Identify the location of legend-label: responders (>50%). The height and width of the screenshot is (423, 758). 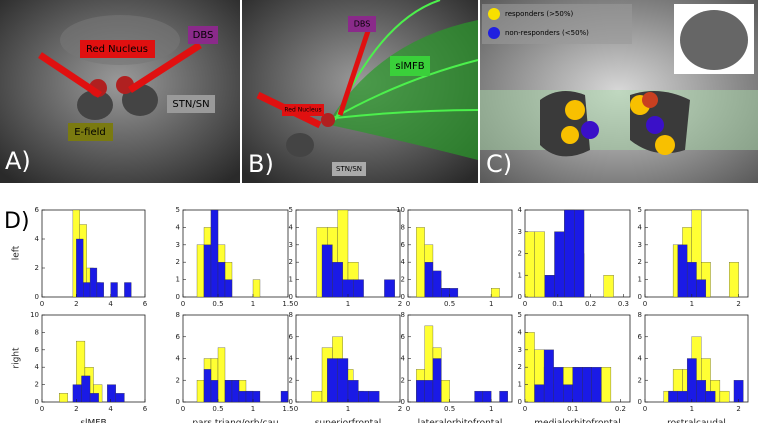
(539, 14).